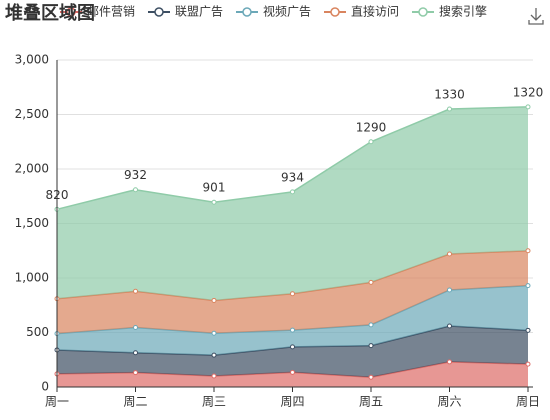  I want to click on x-tick-label: 周六, so click(449, 402).